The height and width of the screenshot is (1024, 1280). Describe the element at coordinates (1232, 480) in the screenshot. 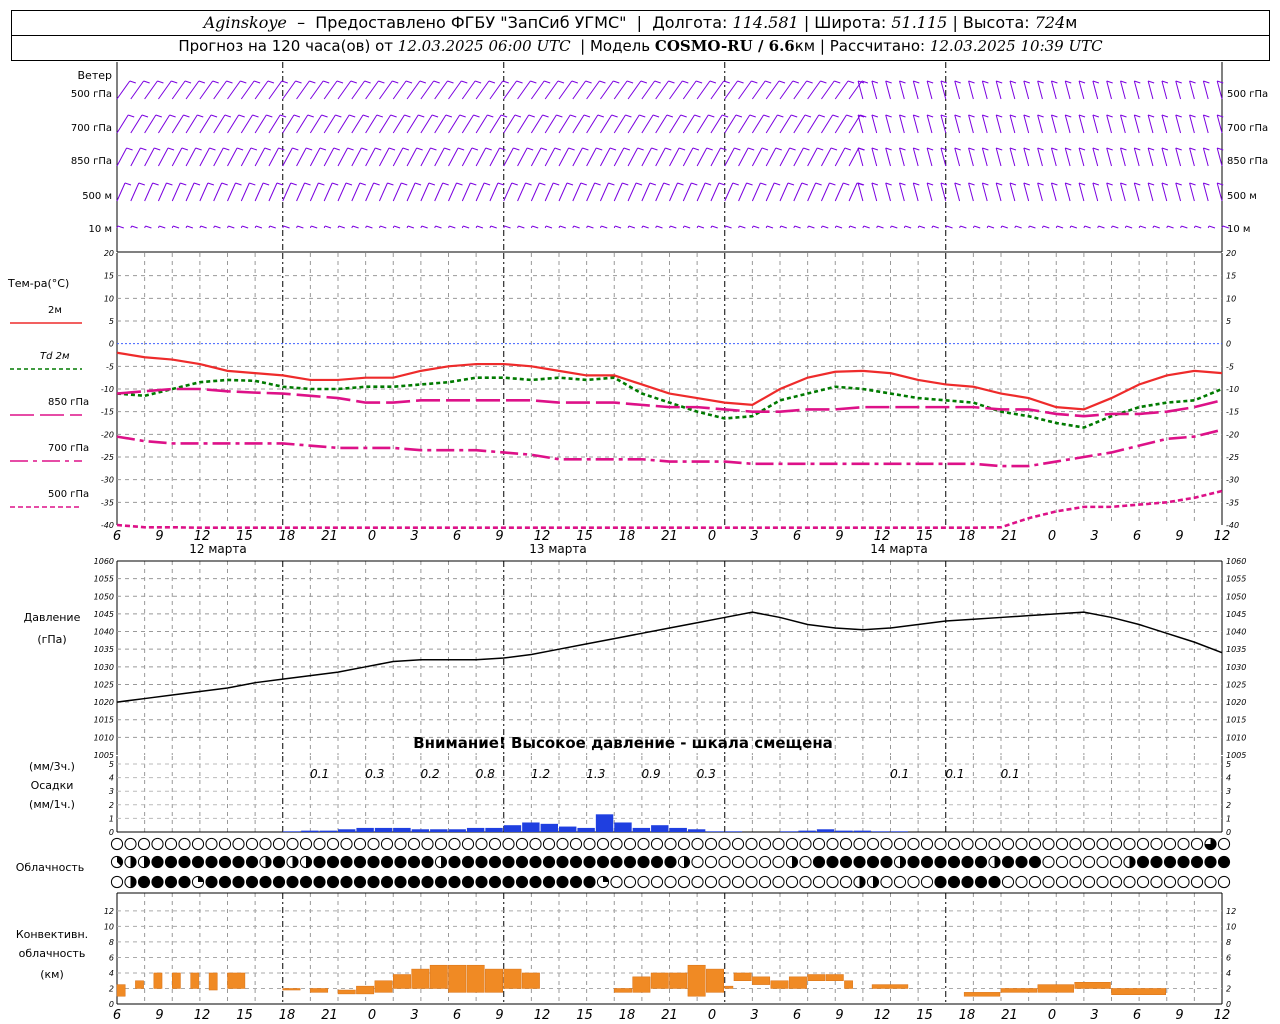

I see `temp-tick-right: -30` at that location.